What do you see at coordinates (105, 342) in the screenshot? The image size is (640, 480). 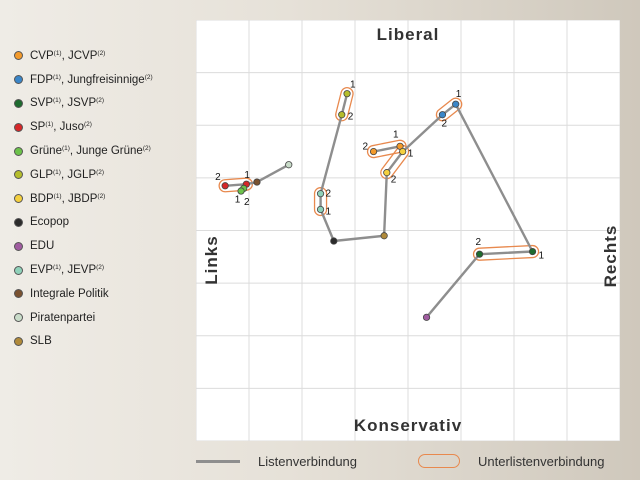 I see `legend-item: SLB` at bounding box center [105, 342].